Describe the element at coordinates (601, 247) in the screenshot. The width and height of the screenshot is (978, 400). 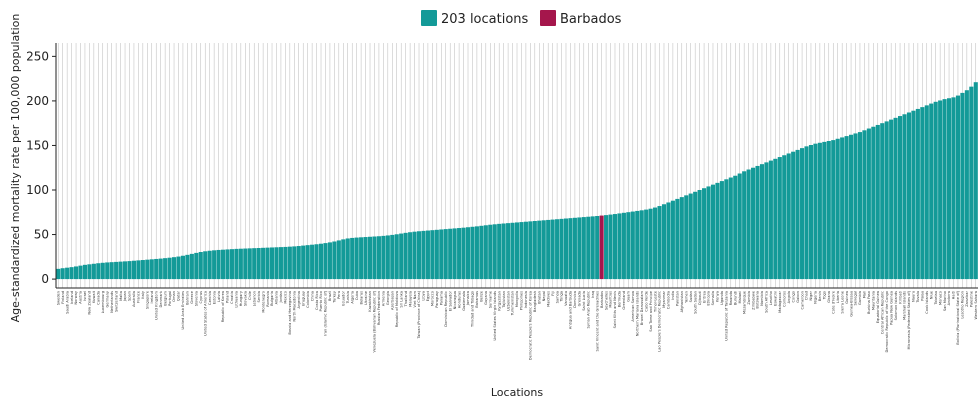
I see `bar-highlight` at that location.